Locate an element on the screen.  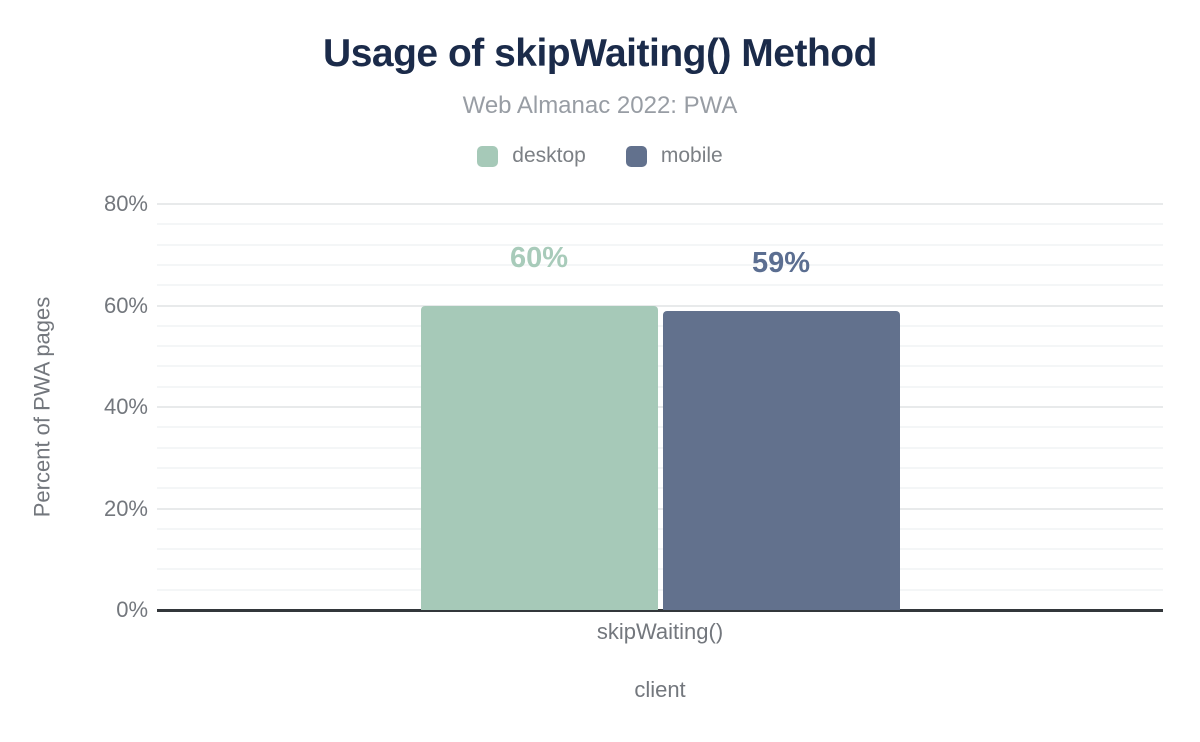
legend: desktop mobile is located at coordinates (600, 156).